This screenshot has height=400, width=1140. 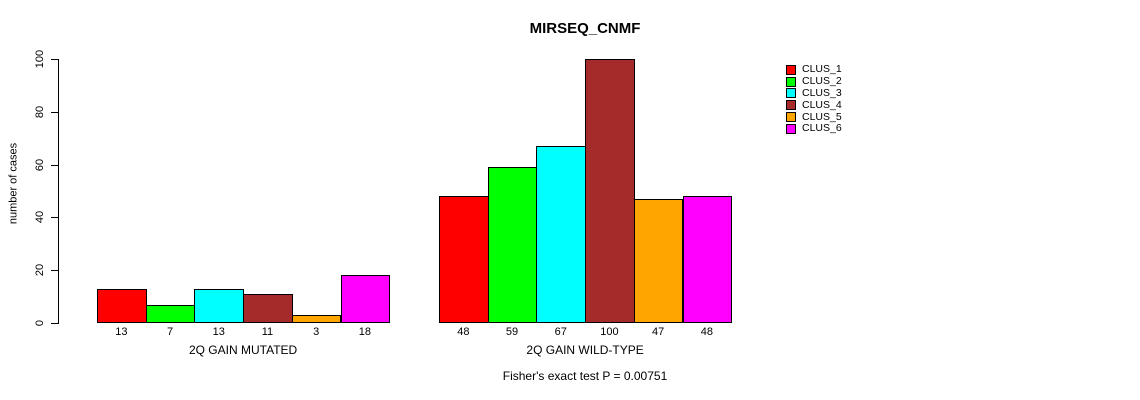 I want to click on bar-value-label: 67, so click(x=560, y=332).